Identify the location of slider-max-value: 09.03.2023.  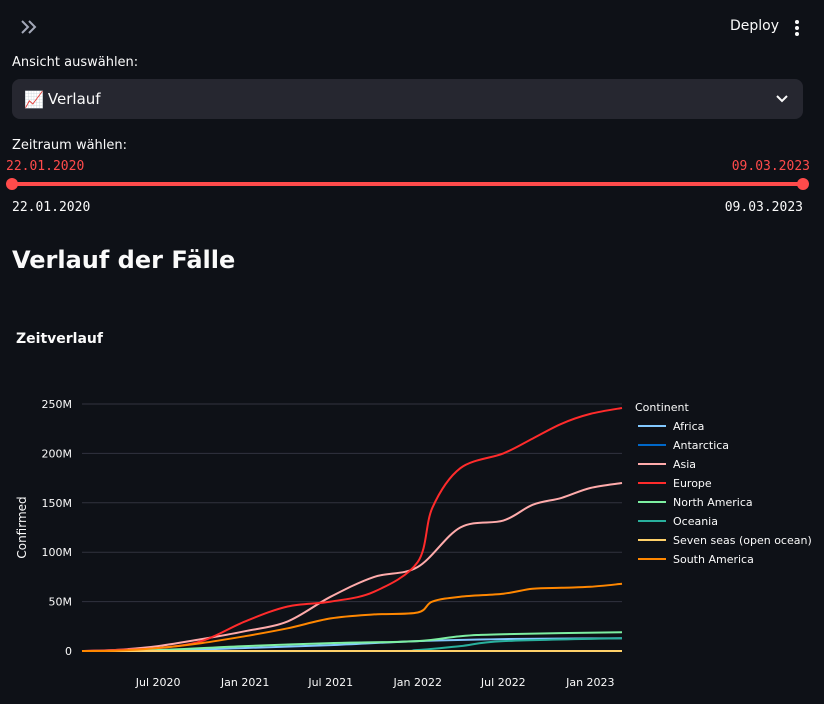
(770, 166).